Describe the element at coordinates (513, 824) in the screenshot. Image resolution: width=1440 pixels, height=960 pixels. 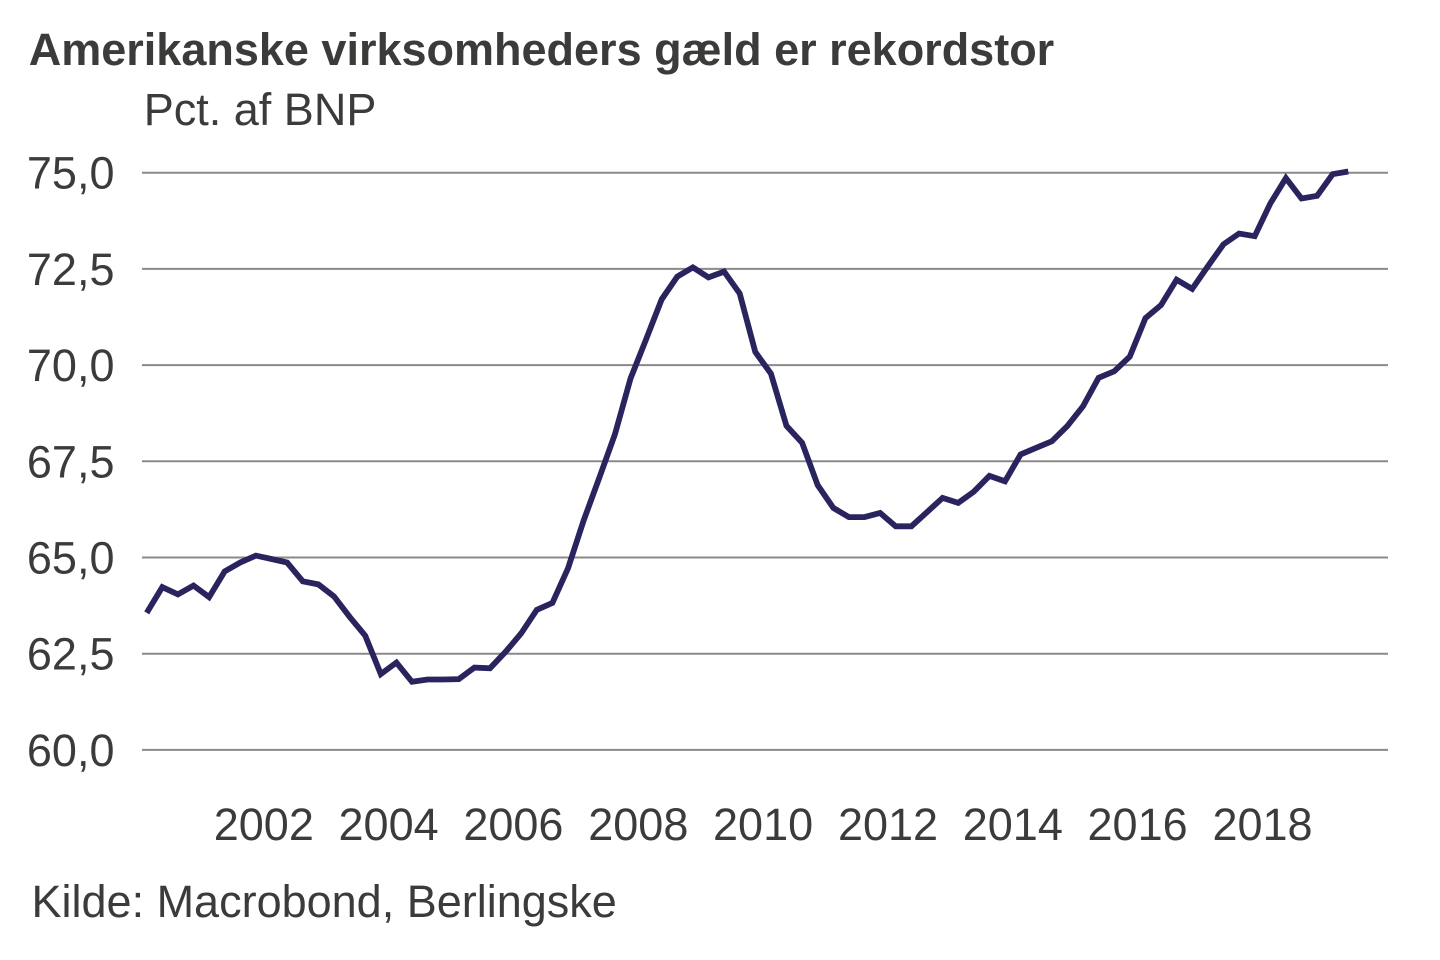
I see `svg-text: 2006` at that location.